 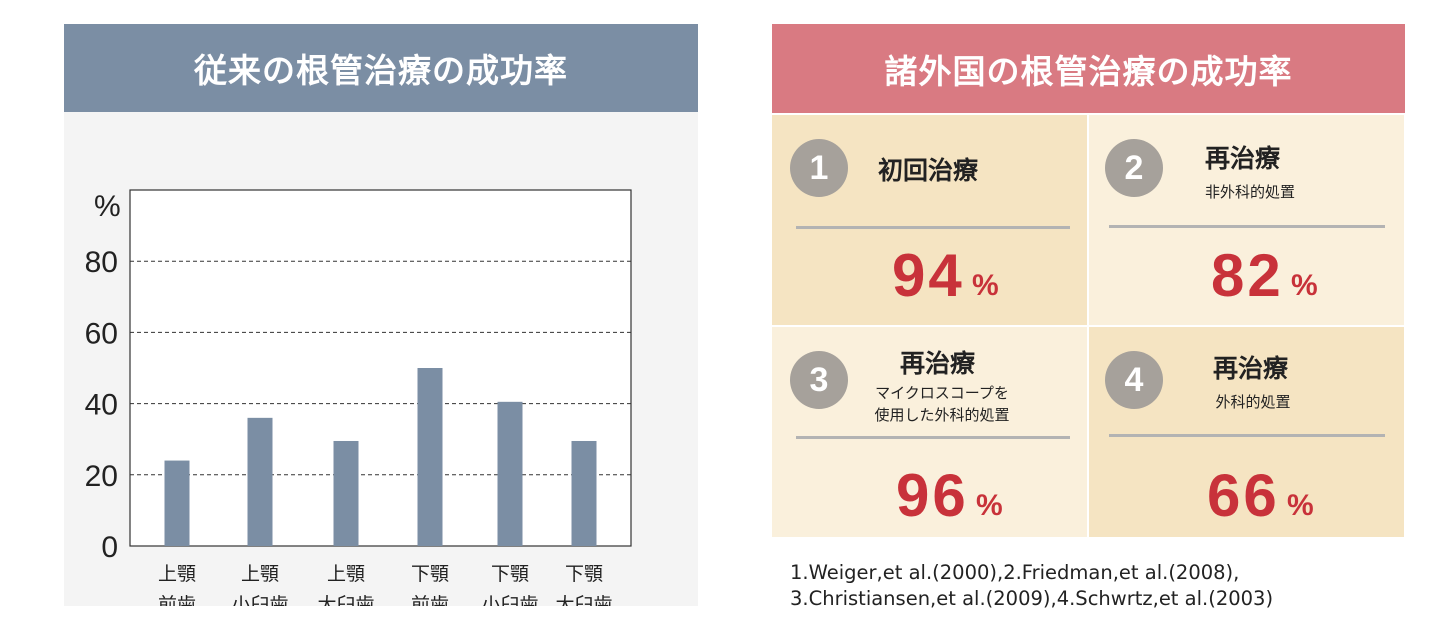 I want to click on right-panel-title: 諸外国の根管治療の成功率, so click(x=1088, y=68).